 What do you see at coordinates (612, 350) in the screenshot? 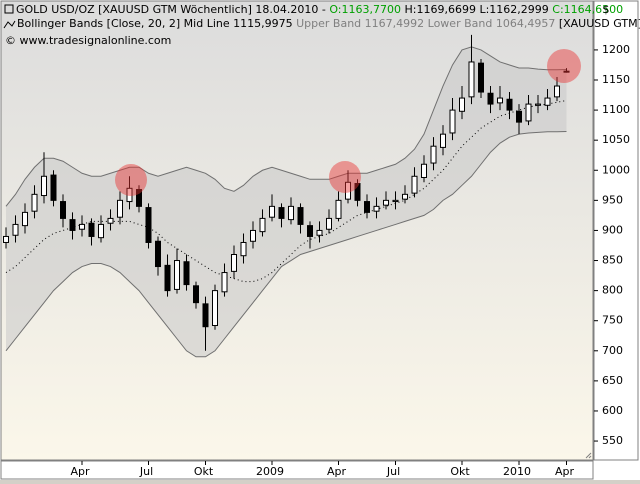
I see `y-tick-label: 700` at bounding box center [612, 350].